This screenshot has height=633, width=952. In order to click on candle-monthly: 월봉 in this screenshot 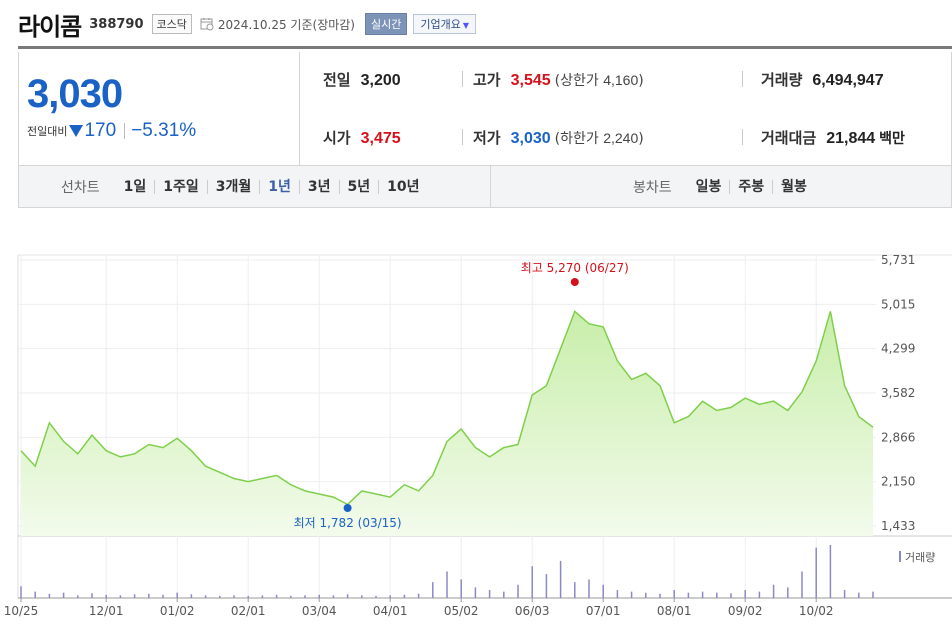, I will do `click(794, 186)`.